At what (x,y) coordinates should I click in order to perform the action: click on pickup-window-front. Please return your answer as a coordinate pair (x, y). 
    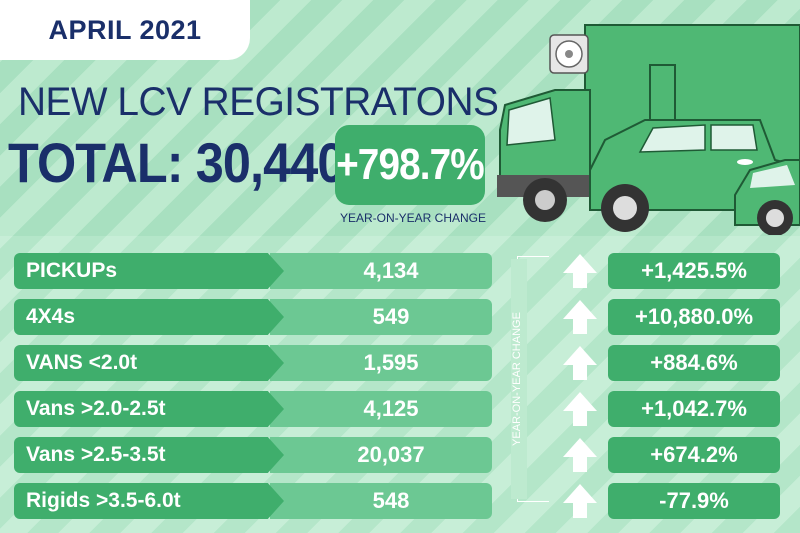
    Looking at the image, I should click on (672, 138).